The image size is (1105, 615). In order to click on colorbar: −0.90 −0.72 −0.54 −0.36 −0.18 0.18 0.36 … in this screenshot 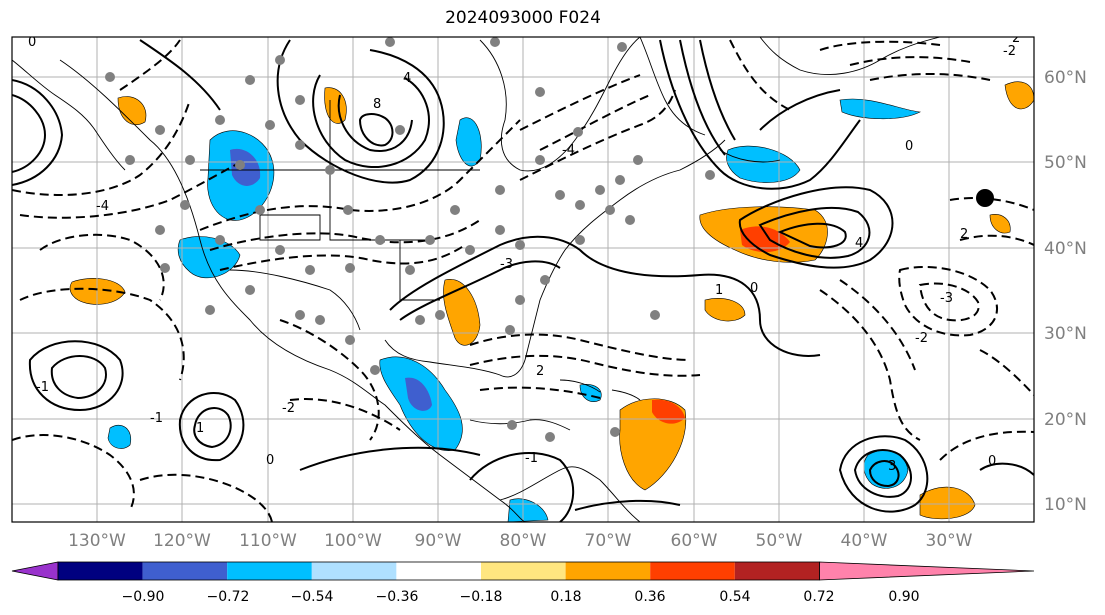, I will do `click(523, 583)`.